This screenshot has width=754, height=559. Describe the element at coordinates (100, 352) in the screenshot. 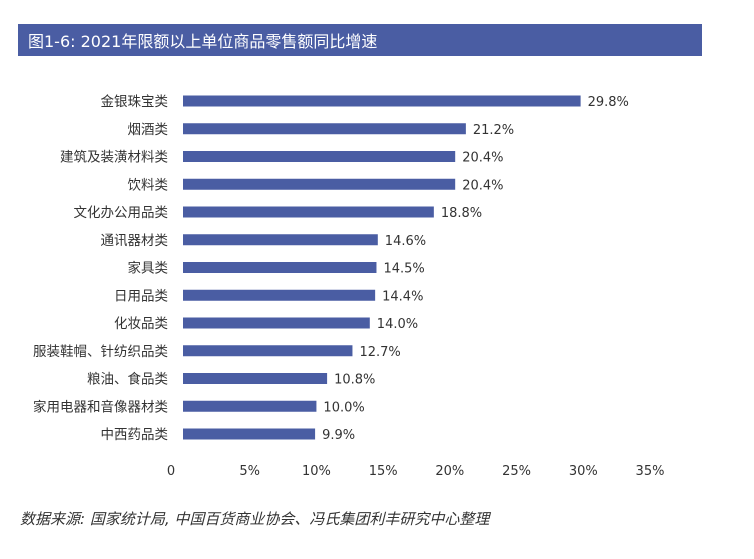

I see `category-label: 服装鞋帽、针纺织品类` at that location.